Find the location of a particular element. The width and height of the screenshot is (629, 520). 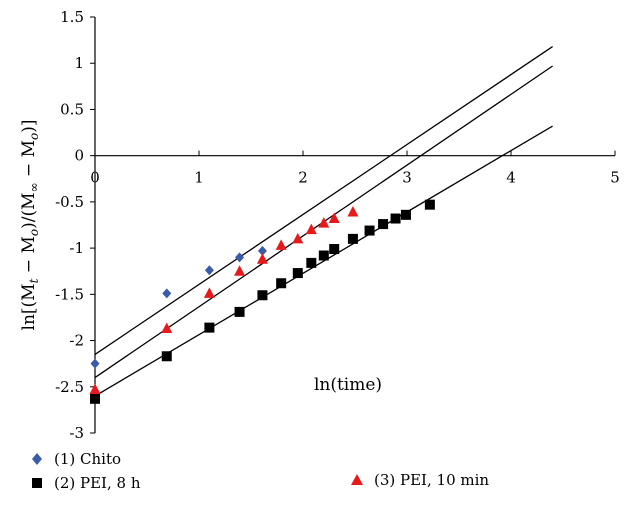

x-tick-label: 1 is located at coordinates (199, 178).